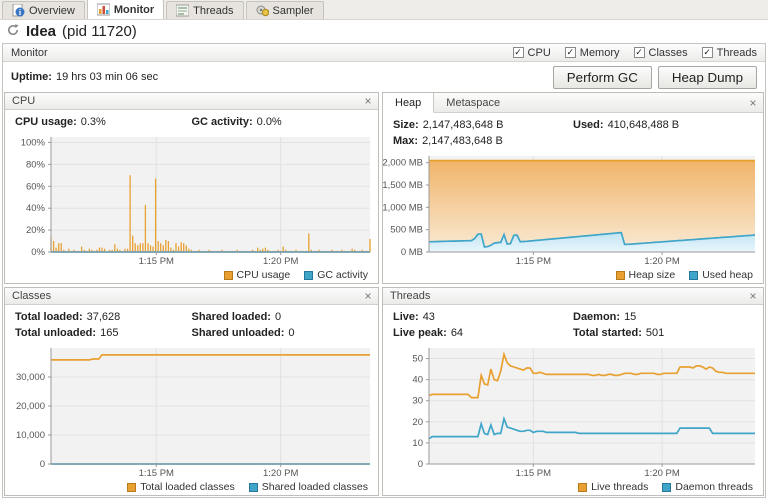 Image resolution: width=768 pixels, height=503 pixels. I want to click on cpu-stats: CPU usage: 0.3% GC activity: 0.0%, so click(148, 122).